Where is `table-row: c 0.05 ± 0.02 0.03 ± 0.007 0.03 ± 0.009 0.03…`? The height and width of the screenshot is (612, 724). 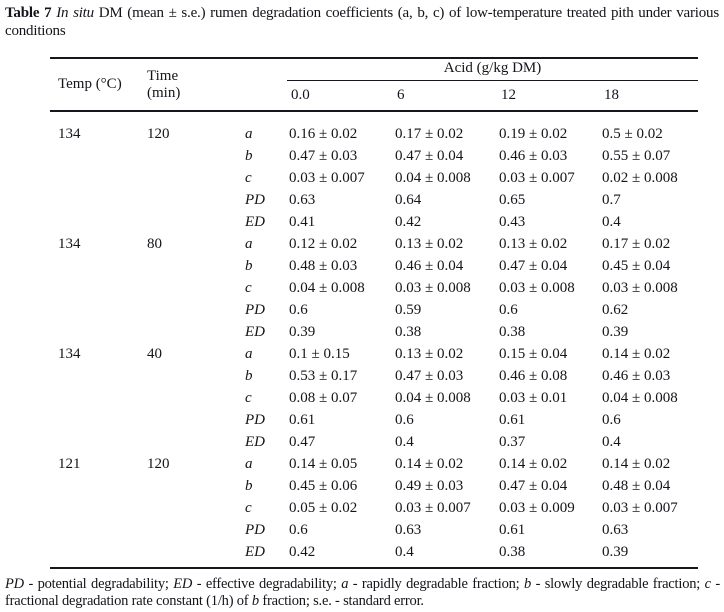
table-row: c 0.05 ± 0.02 0.03 ± 0.007 0.03 ± 0.009 0.03… is located at coordinates (374, 508).